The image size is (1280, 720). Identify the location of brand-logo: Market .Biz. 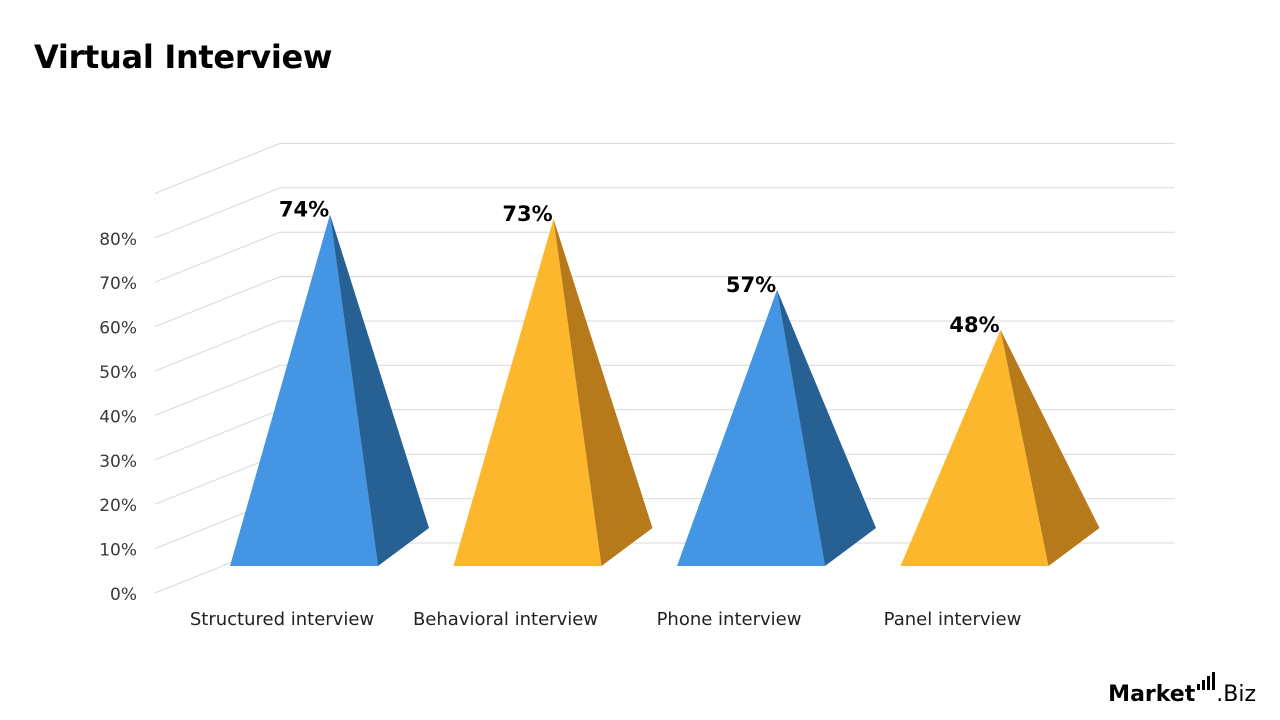
(1182, 689).